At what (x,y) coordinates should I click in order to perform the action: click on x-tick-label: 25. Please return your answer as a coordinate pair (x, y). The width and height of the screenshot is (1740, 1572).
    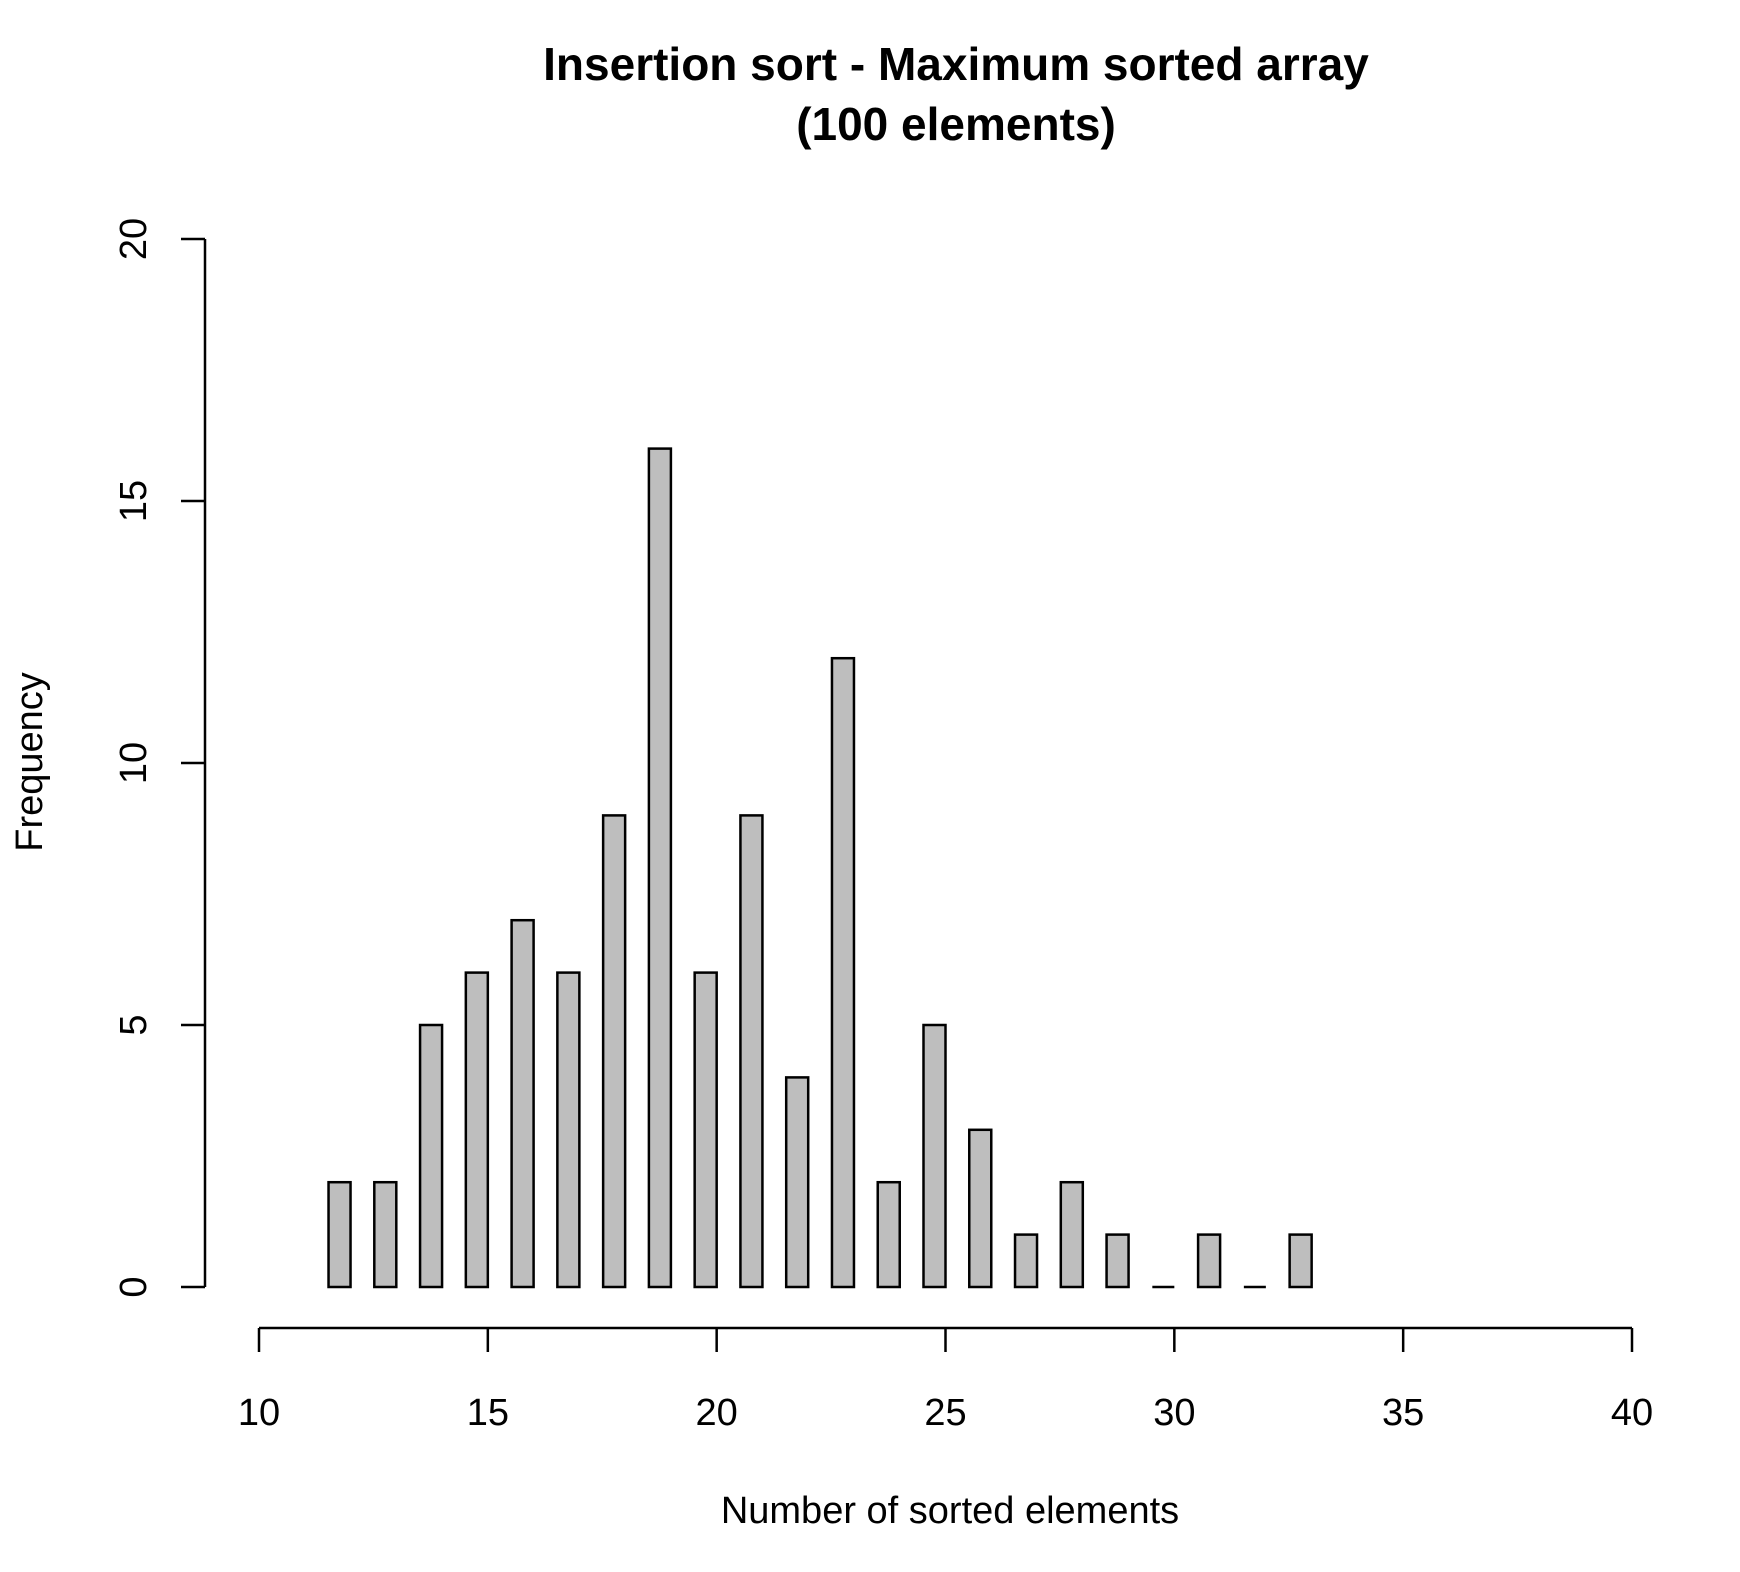
    Looking at the image, I should click on (945, 1413).